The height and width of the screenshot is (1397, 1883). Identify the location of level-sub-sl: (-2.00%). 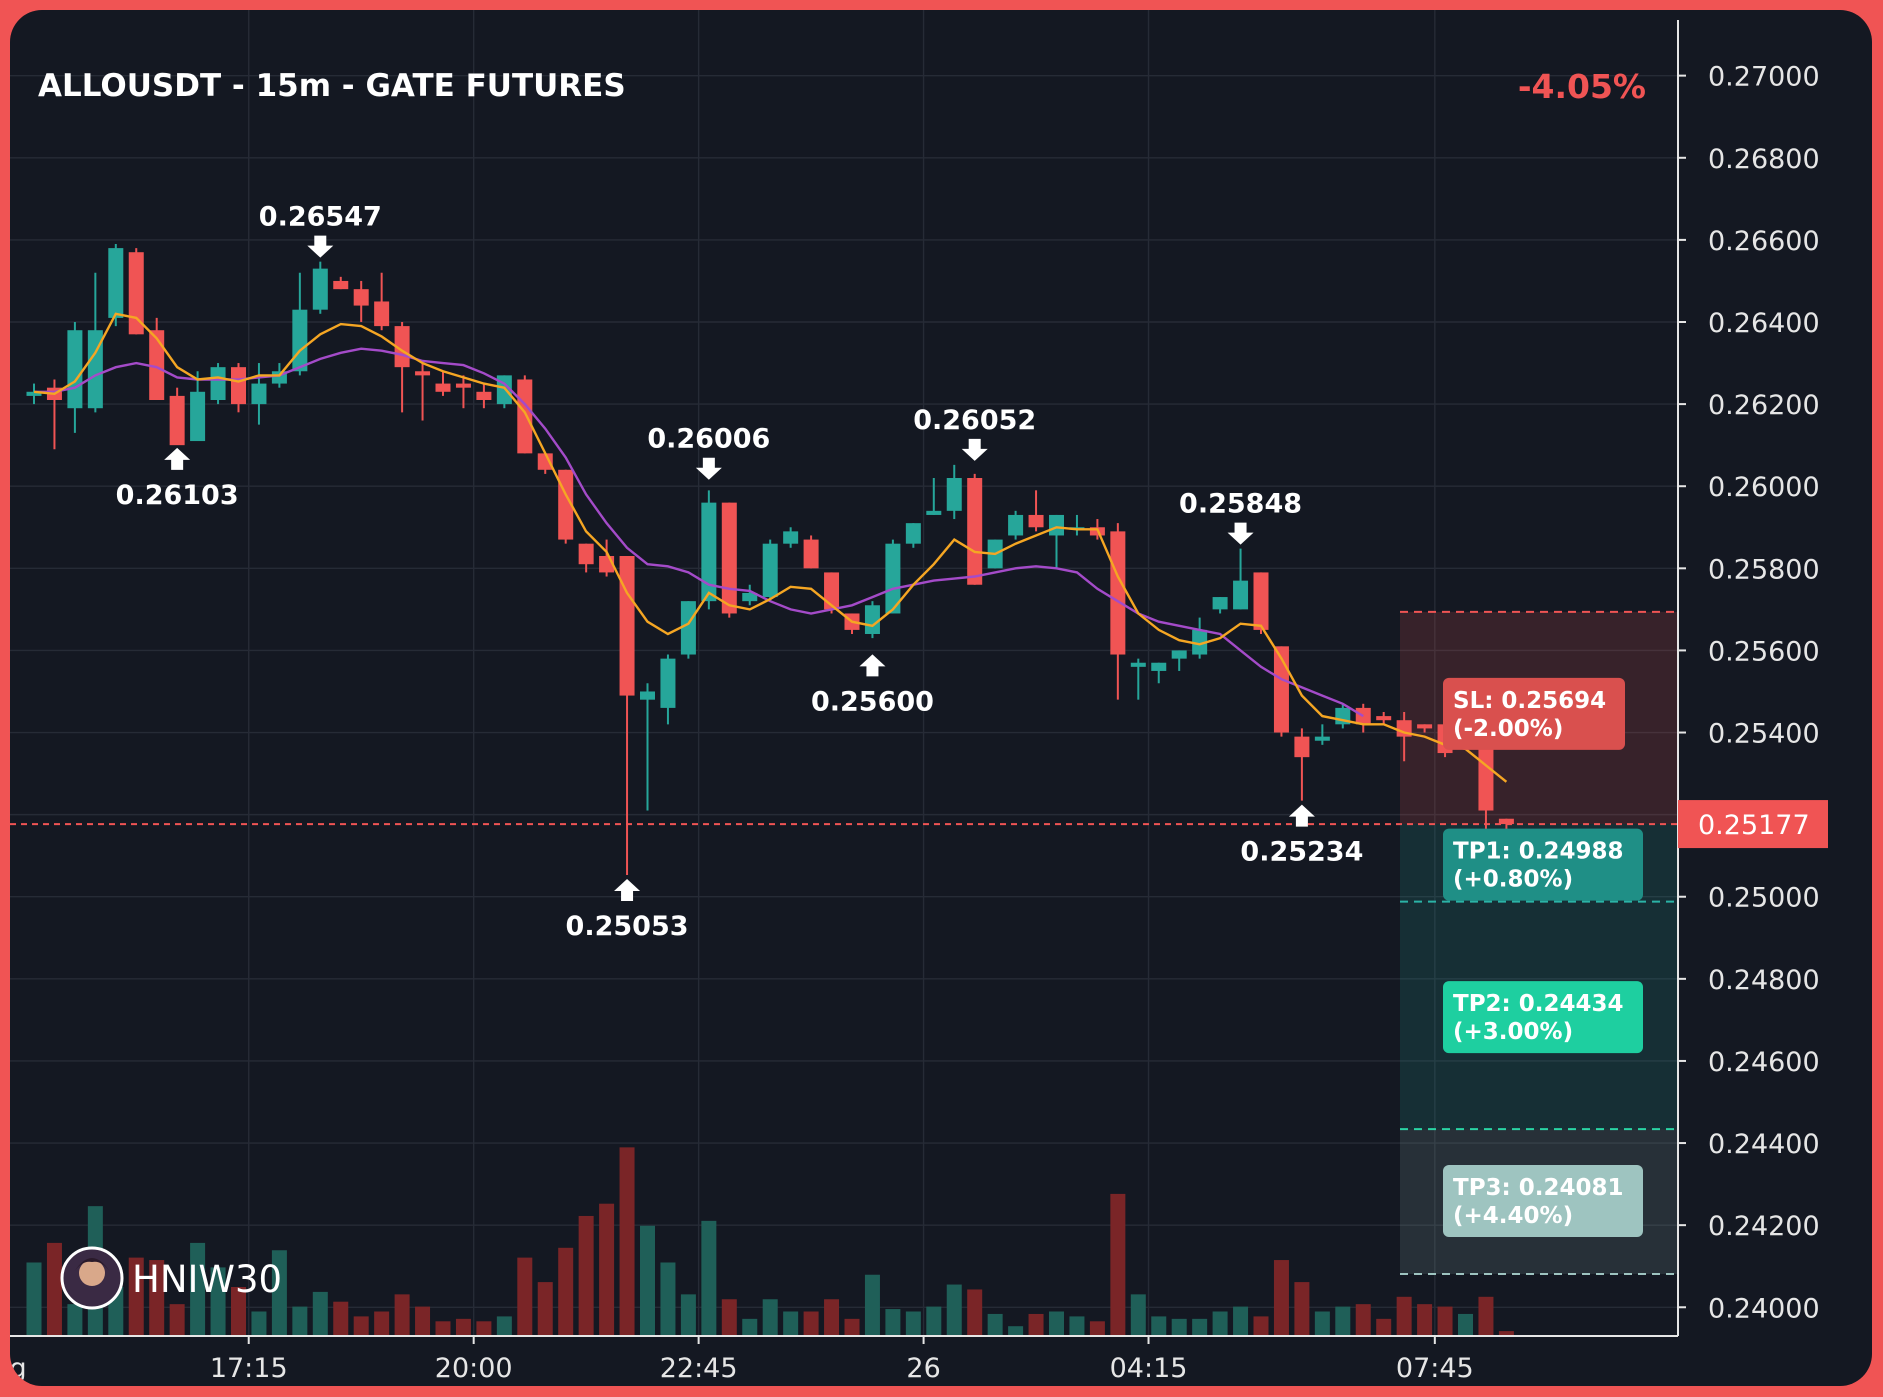
(1508, 729).